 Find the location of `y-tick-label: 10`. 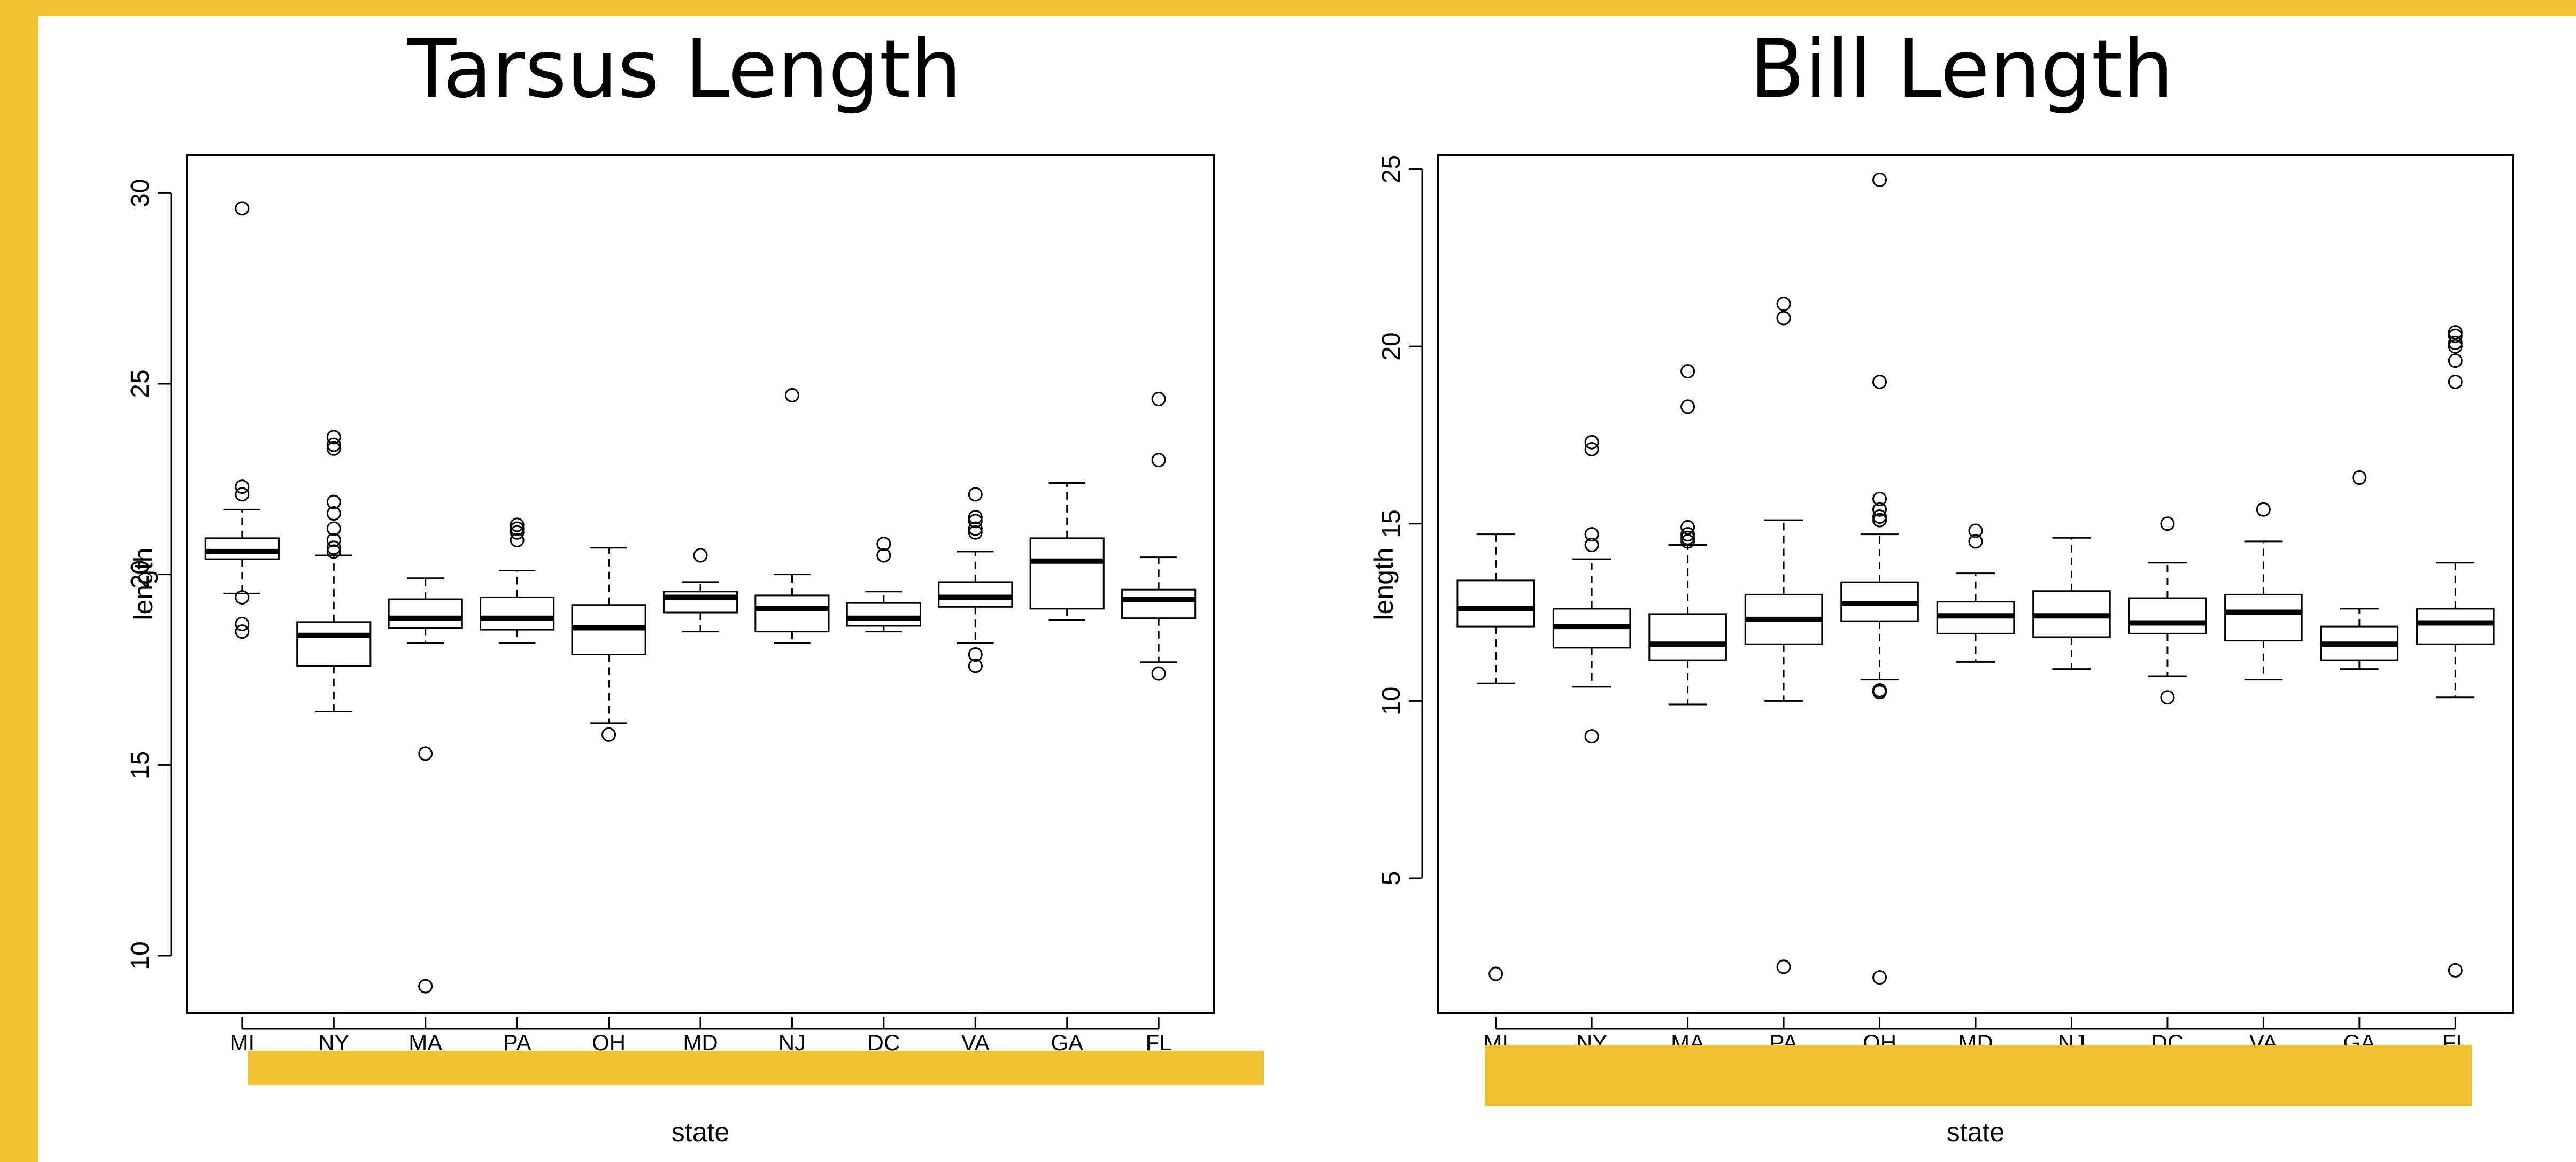

y-tick-label: 10 is located at coordinates (1391, 701).